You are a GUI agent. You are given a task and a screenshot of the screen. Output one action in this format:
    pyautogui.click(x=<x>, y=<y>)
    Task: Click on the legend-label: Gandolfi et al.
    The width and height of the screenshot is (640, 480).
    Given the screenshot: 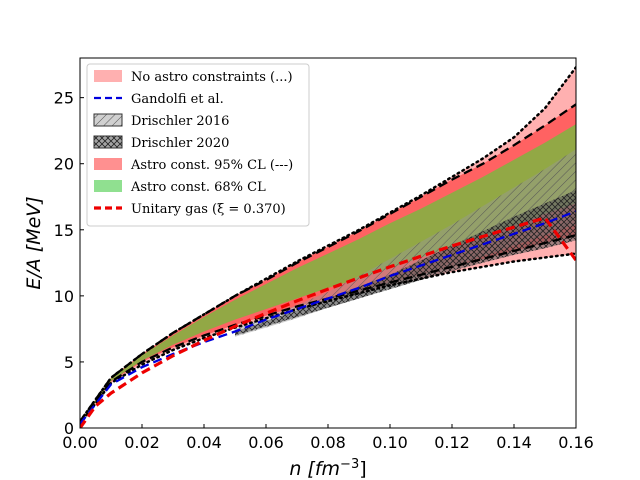 What is the action you would take?
    pyautogui.click(x=177, y=99)
    